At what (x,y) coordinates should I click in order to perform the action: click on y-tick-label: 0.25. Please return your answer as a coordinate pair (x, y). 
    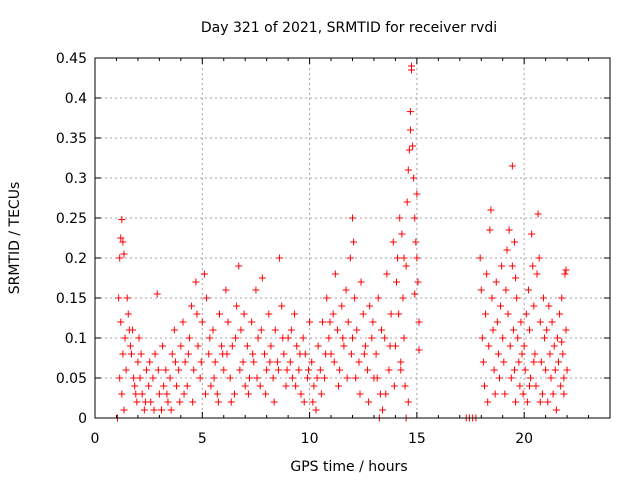
    Looking at the image, I should click on (71, 219).